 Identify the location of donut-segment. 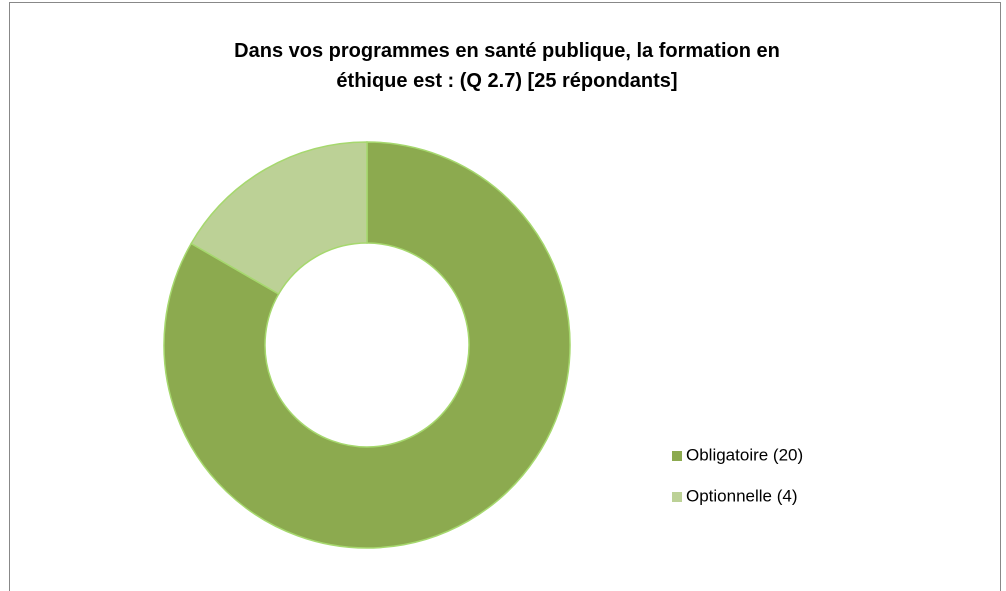
(279, 218).